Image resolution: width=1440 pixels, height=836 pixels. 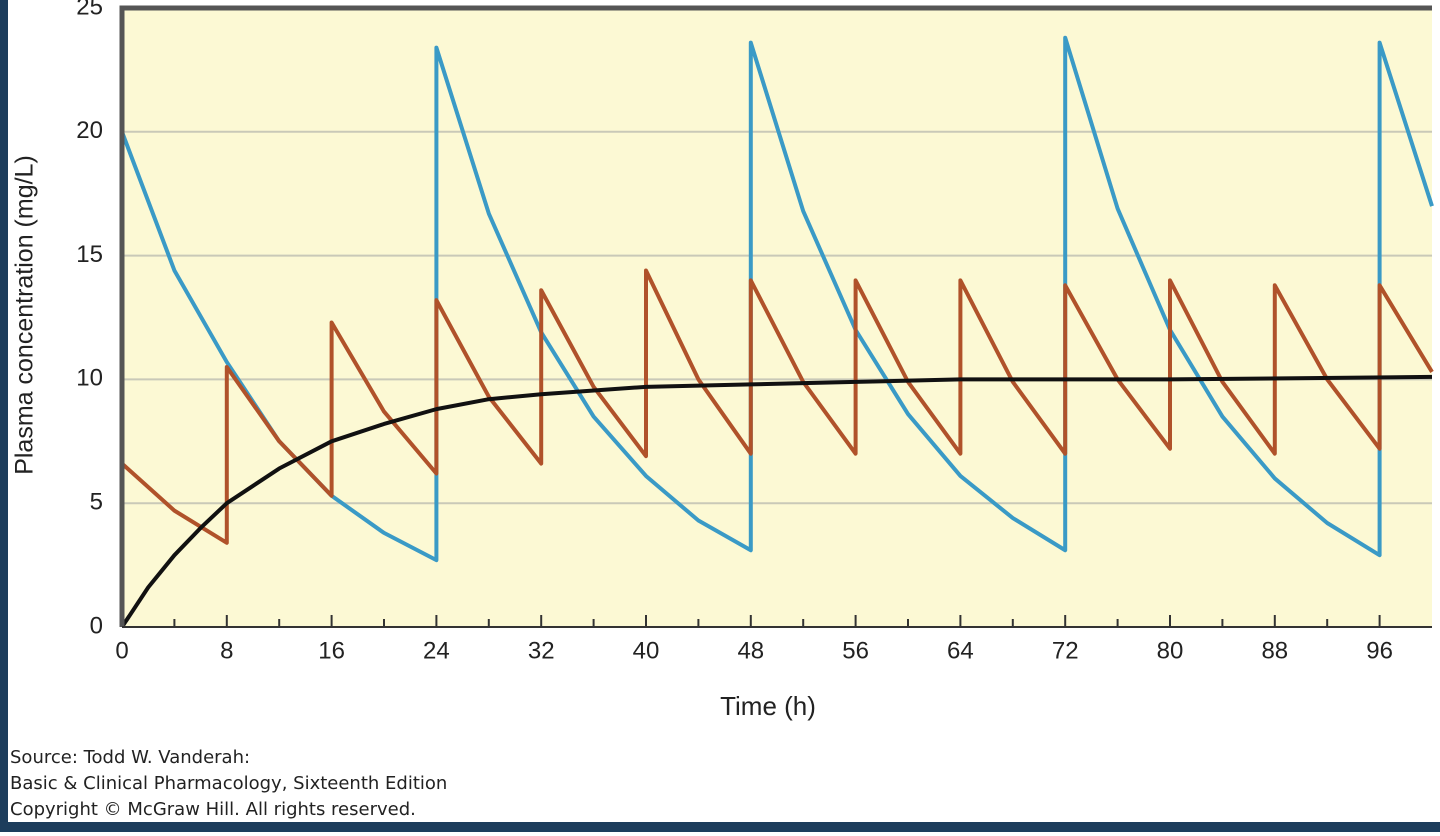 What do you see at coordinates (1170, 650) in the screenshot?
I see `x-tick-label: 80` at bounding box center [1170, 650].